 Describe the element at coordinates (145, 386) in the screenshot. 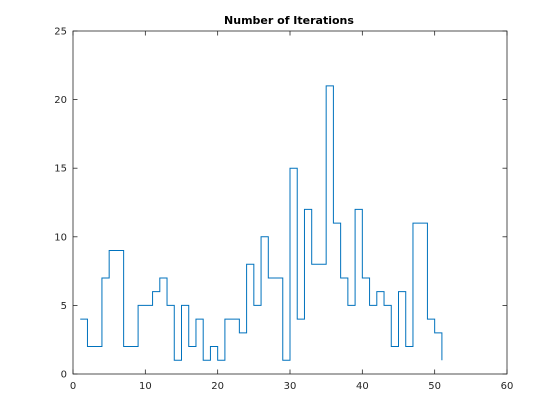

I see `x-tick-label: 10` at that location.